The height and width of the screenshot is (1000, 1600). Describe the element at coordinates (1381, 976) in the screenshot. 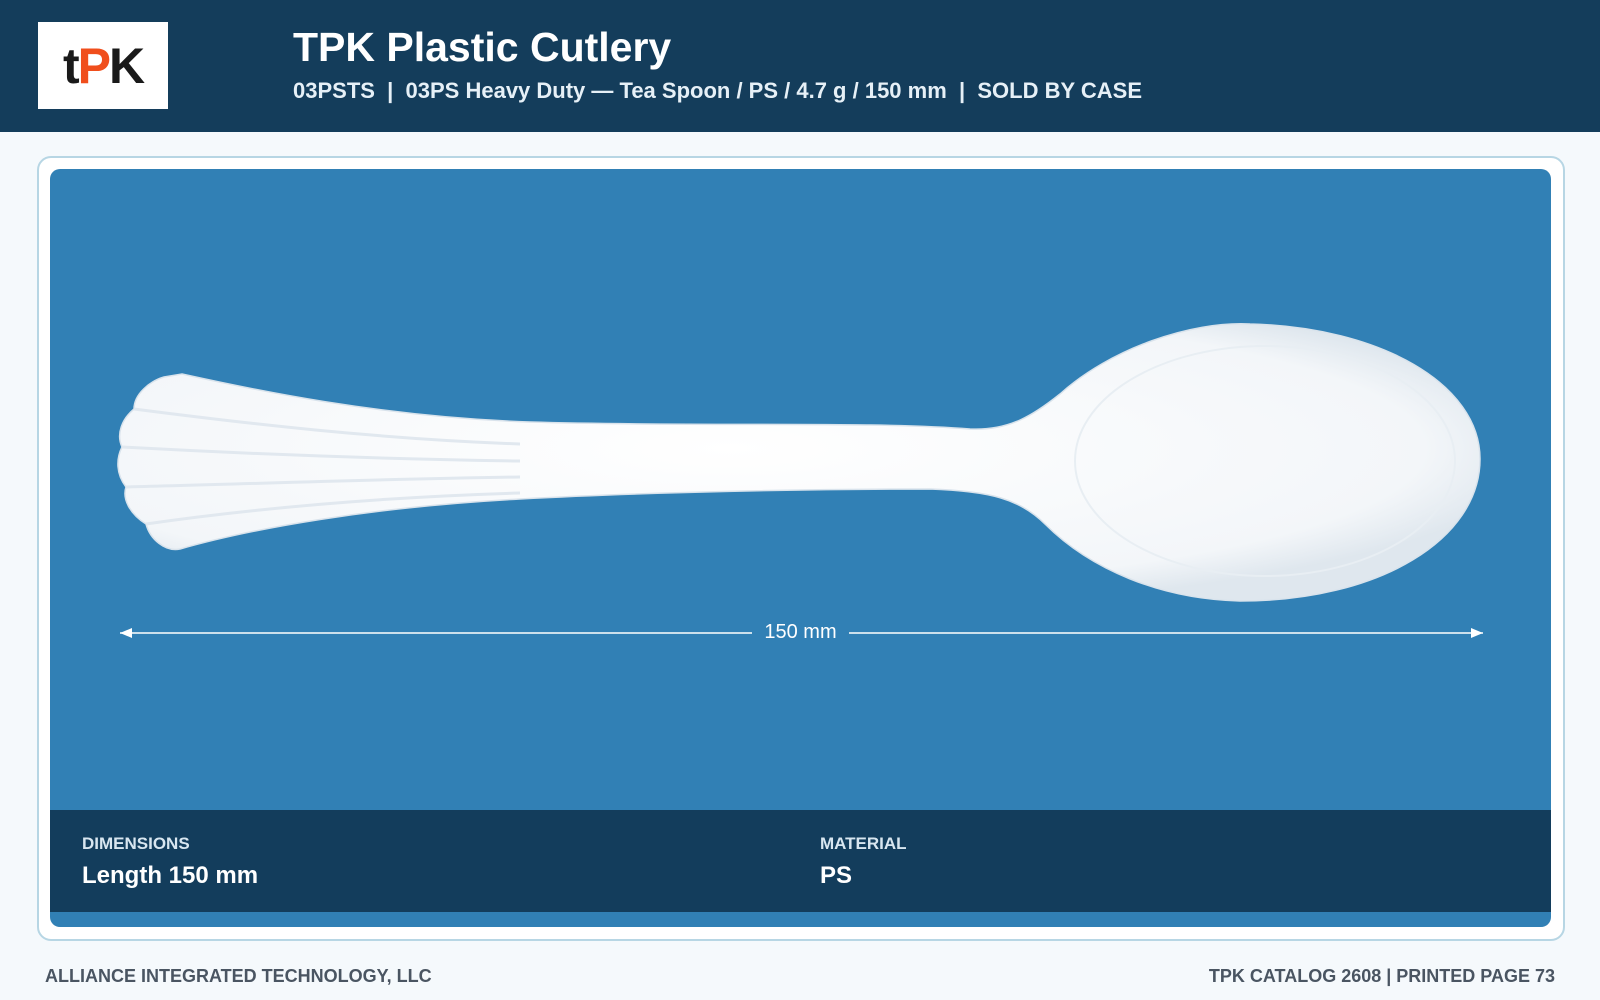

I see `footer-right: TPK CATALOG 2608 | PRINTED PAGE 73` at that location.